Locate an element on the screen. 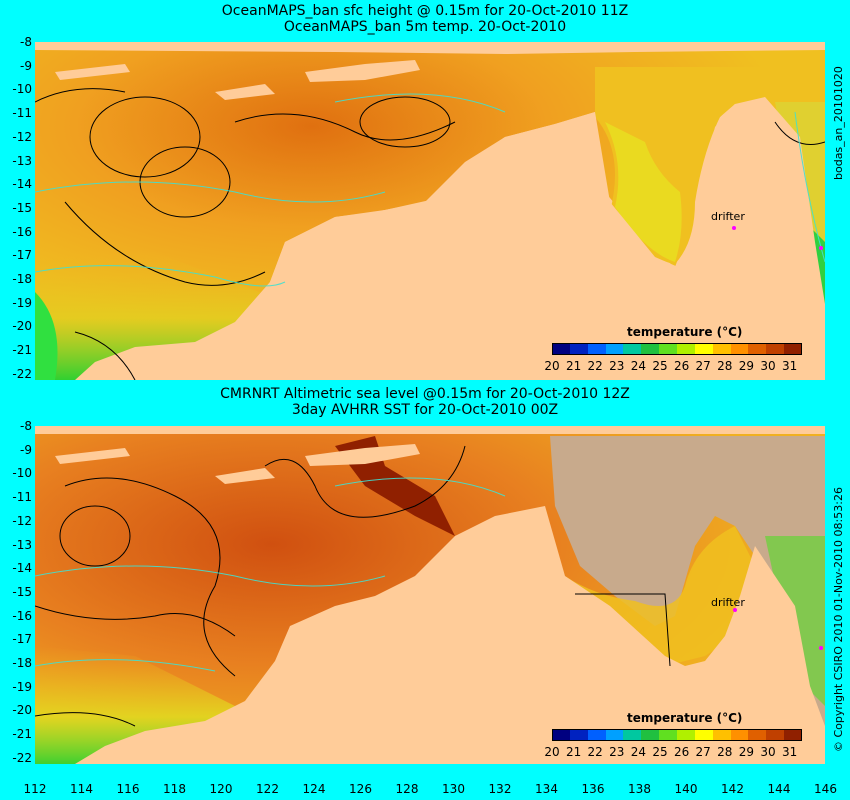 This screenshot has width=850, height=800. x-tick-label: 112 is located at coordinates (35, 789).